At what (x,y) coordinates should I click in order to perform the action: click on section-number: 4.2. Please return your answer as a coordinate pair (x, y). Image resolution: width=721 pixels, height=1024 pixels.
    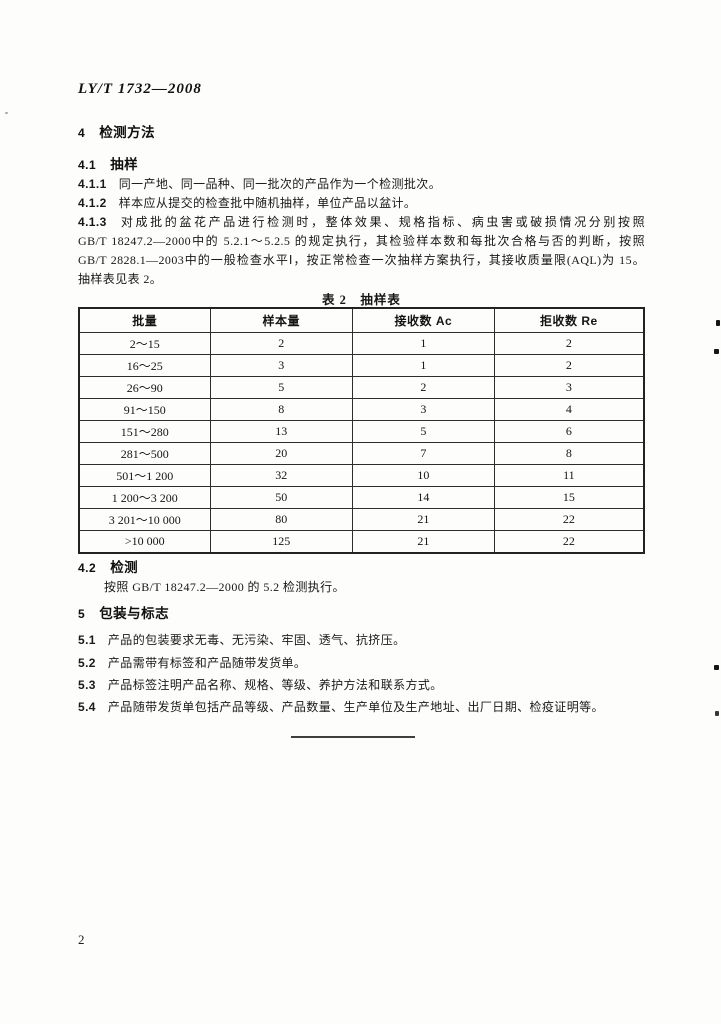
    Looking at the image, I should click on (87, 568).